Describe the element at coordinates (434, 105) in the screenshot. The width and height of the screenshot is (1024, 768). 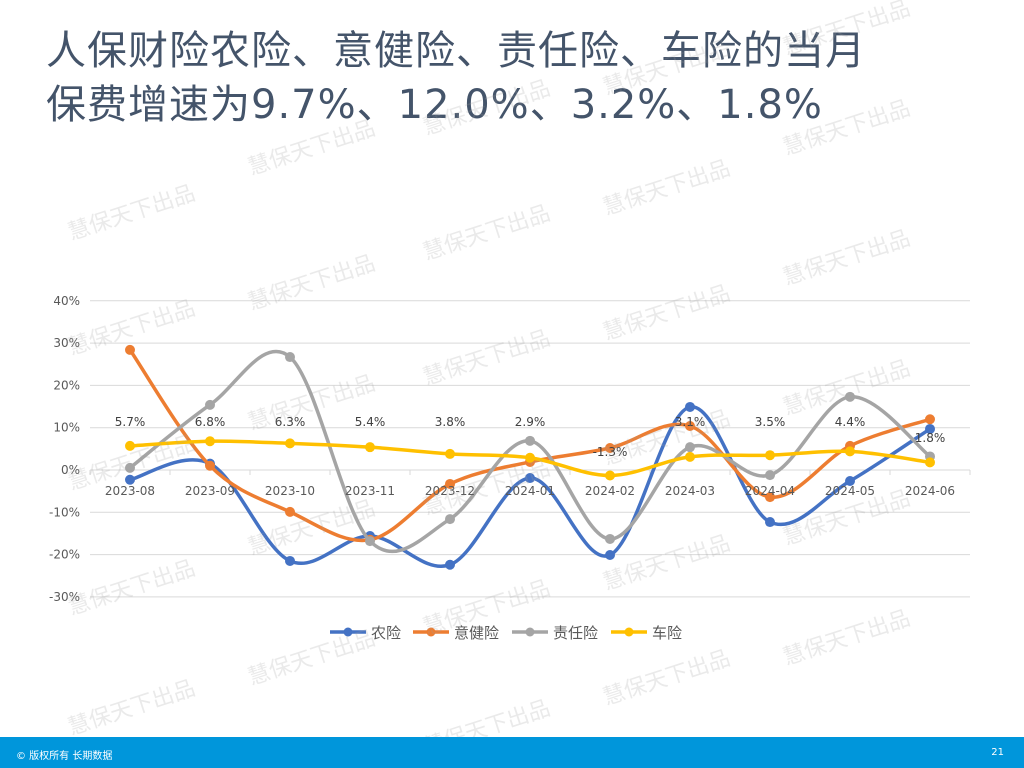
I see `title-line-2: 保费增速为9.7%、12.0%、3.2%、1.8%` at that location.